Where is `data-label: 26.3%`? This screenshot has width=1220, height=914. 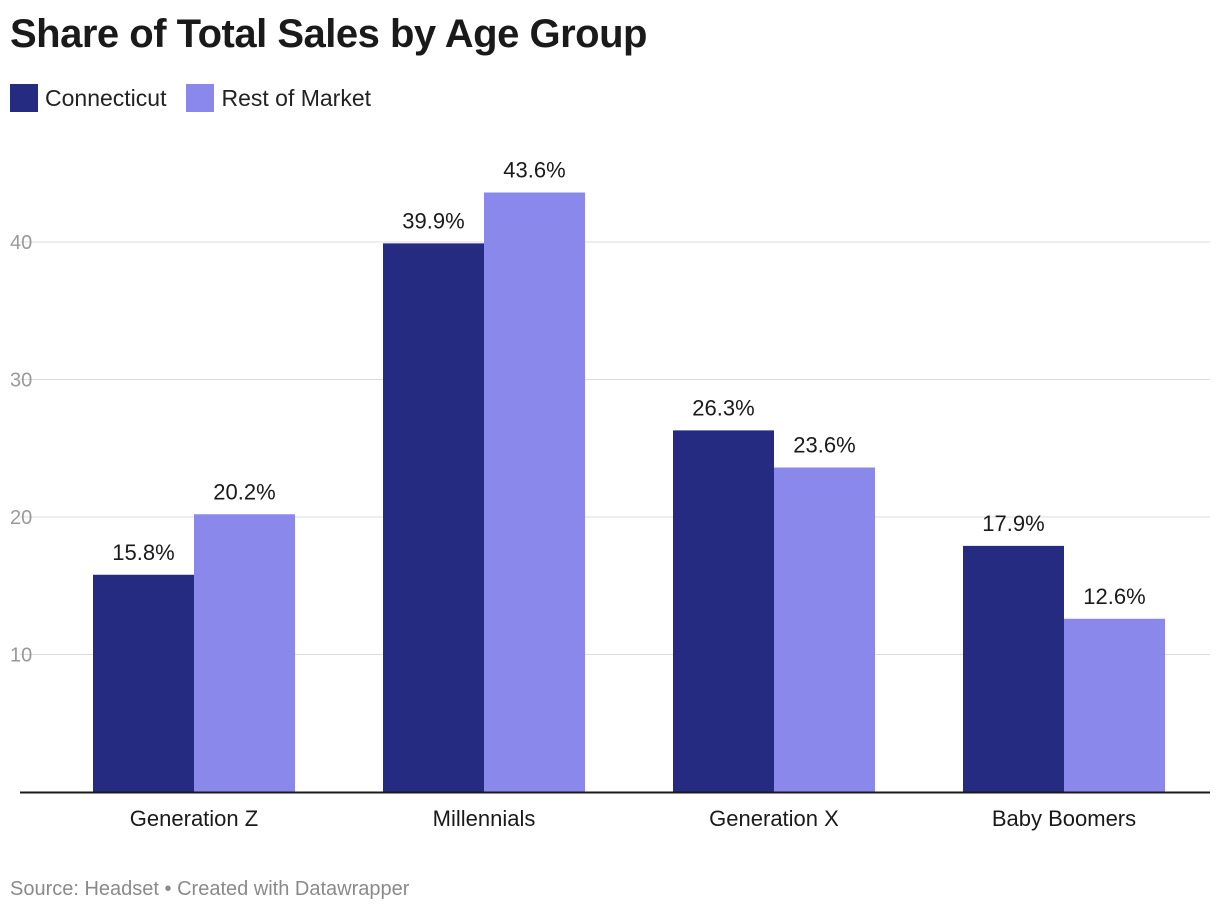 data-label: 26.3% is located at coordinates (723, 407).